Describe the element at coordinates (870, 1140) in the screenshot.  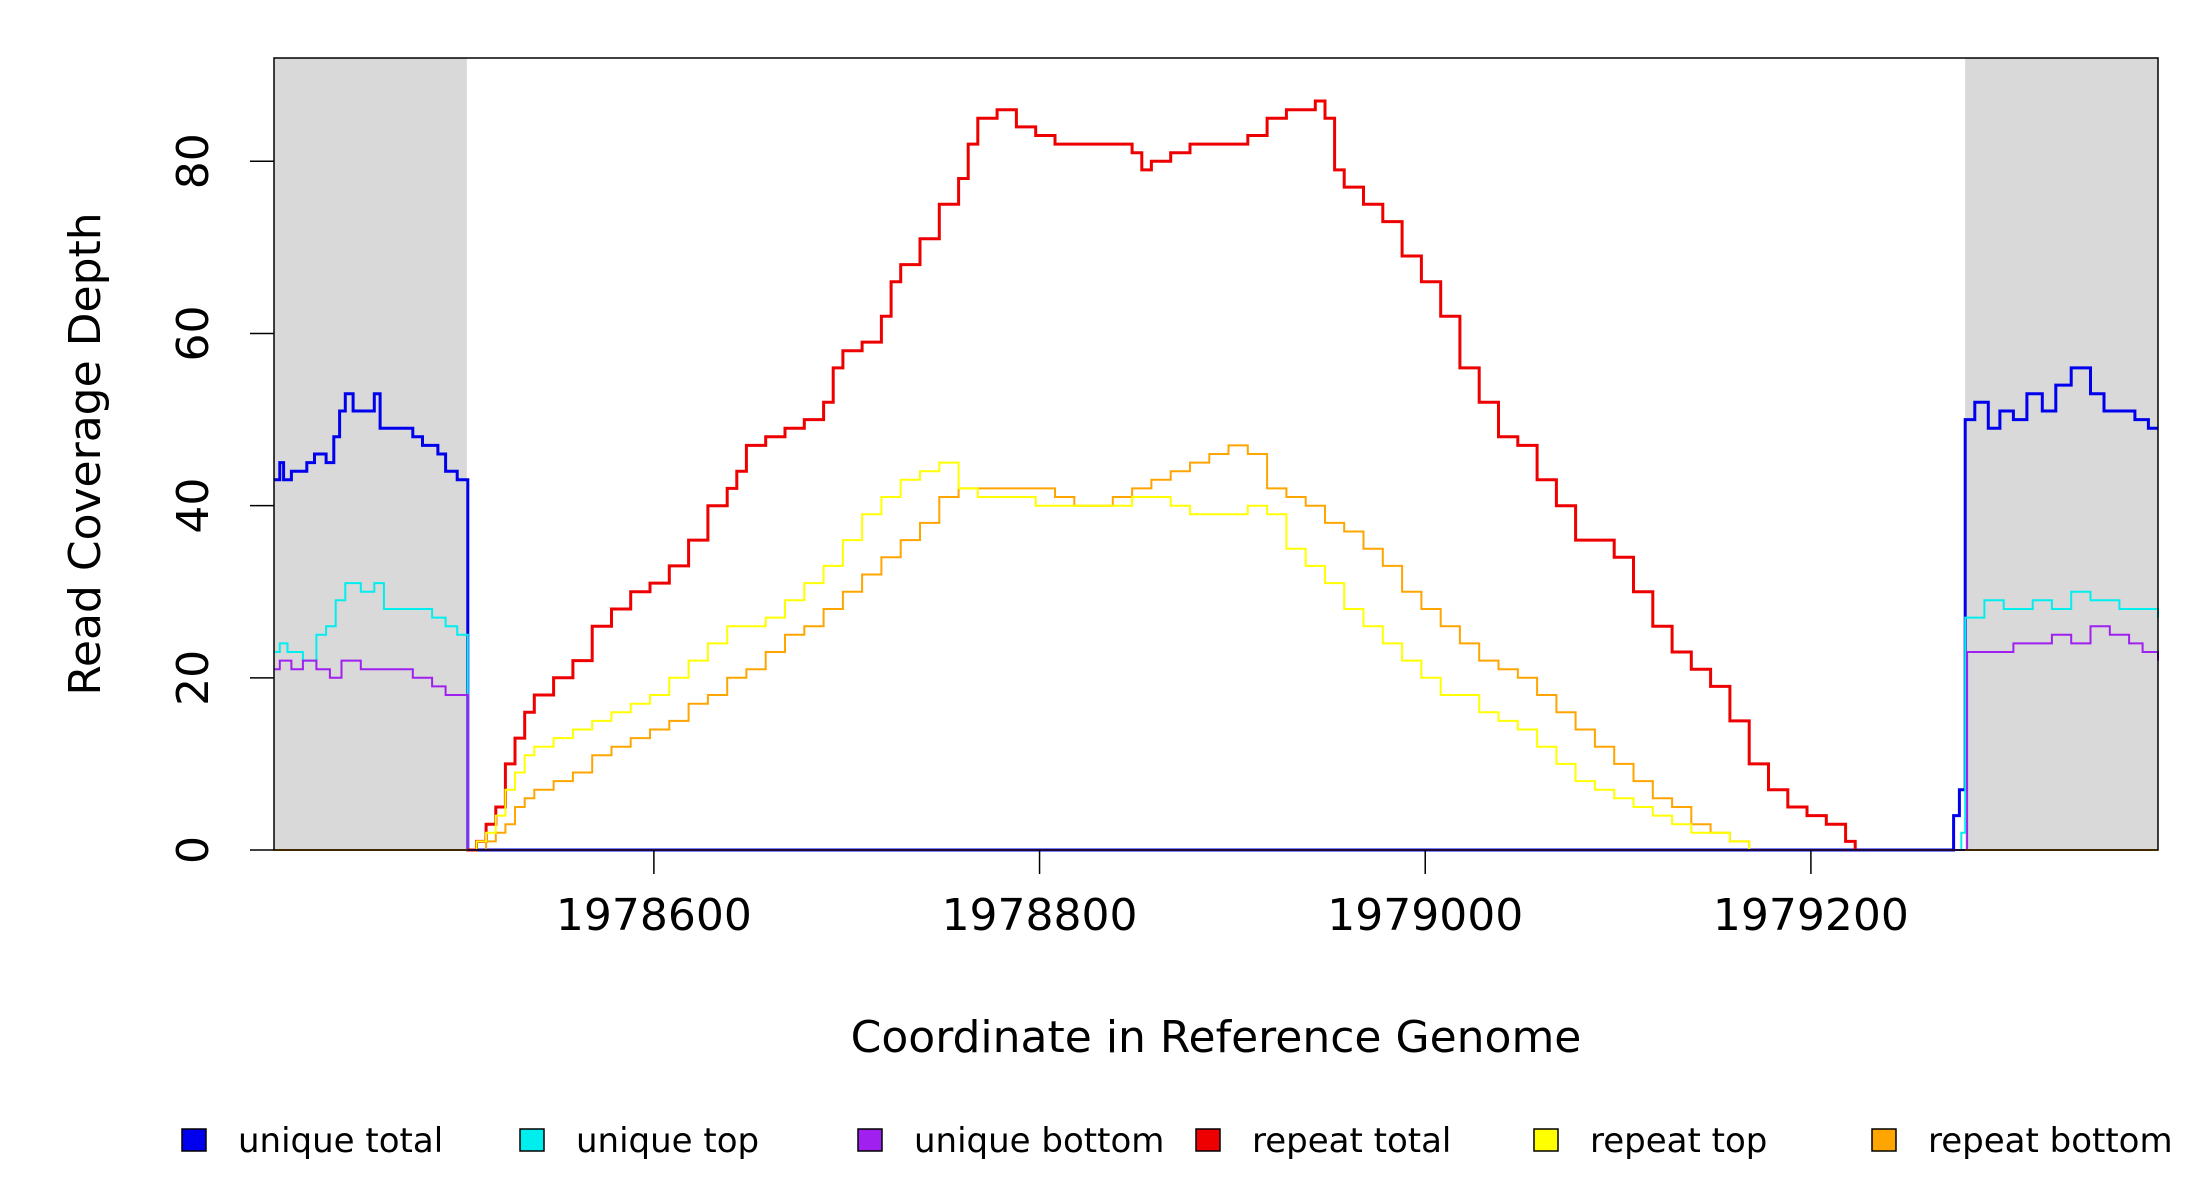
I see `legend-swatch-unique-bottom` at that location.